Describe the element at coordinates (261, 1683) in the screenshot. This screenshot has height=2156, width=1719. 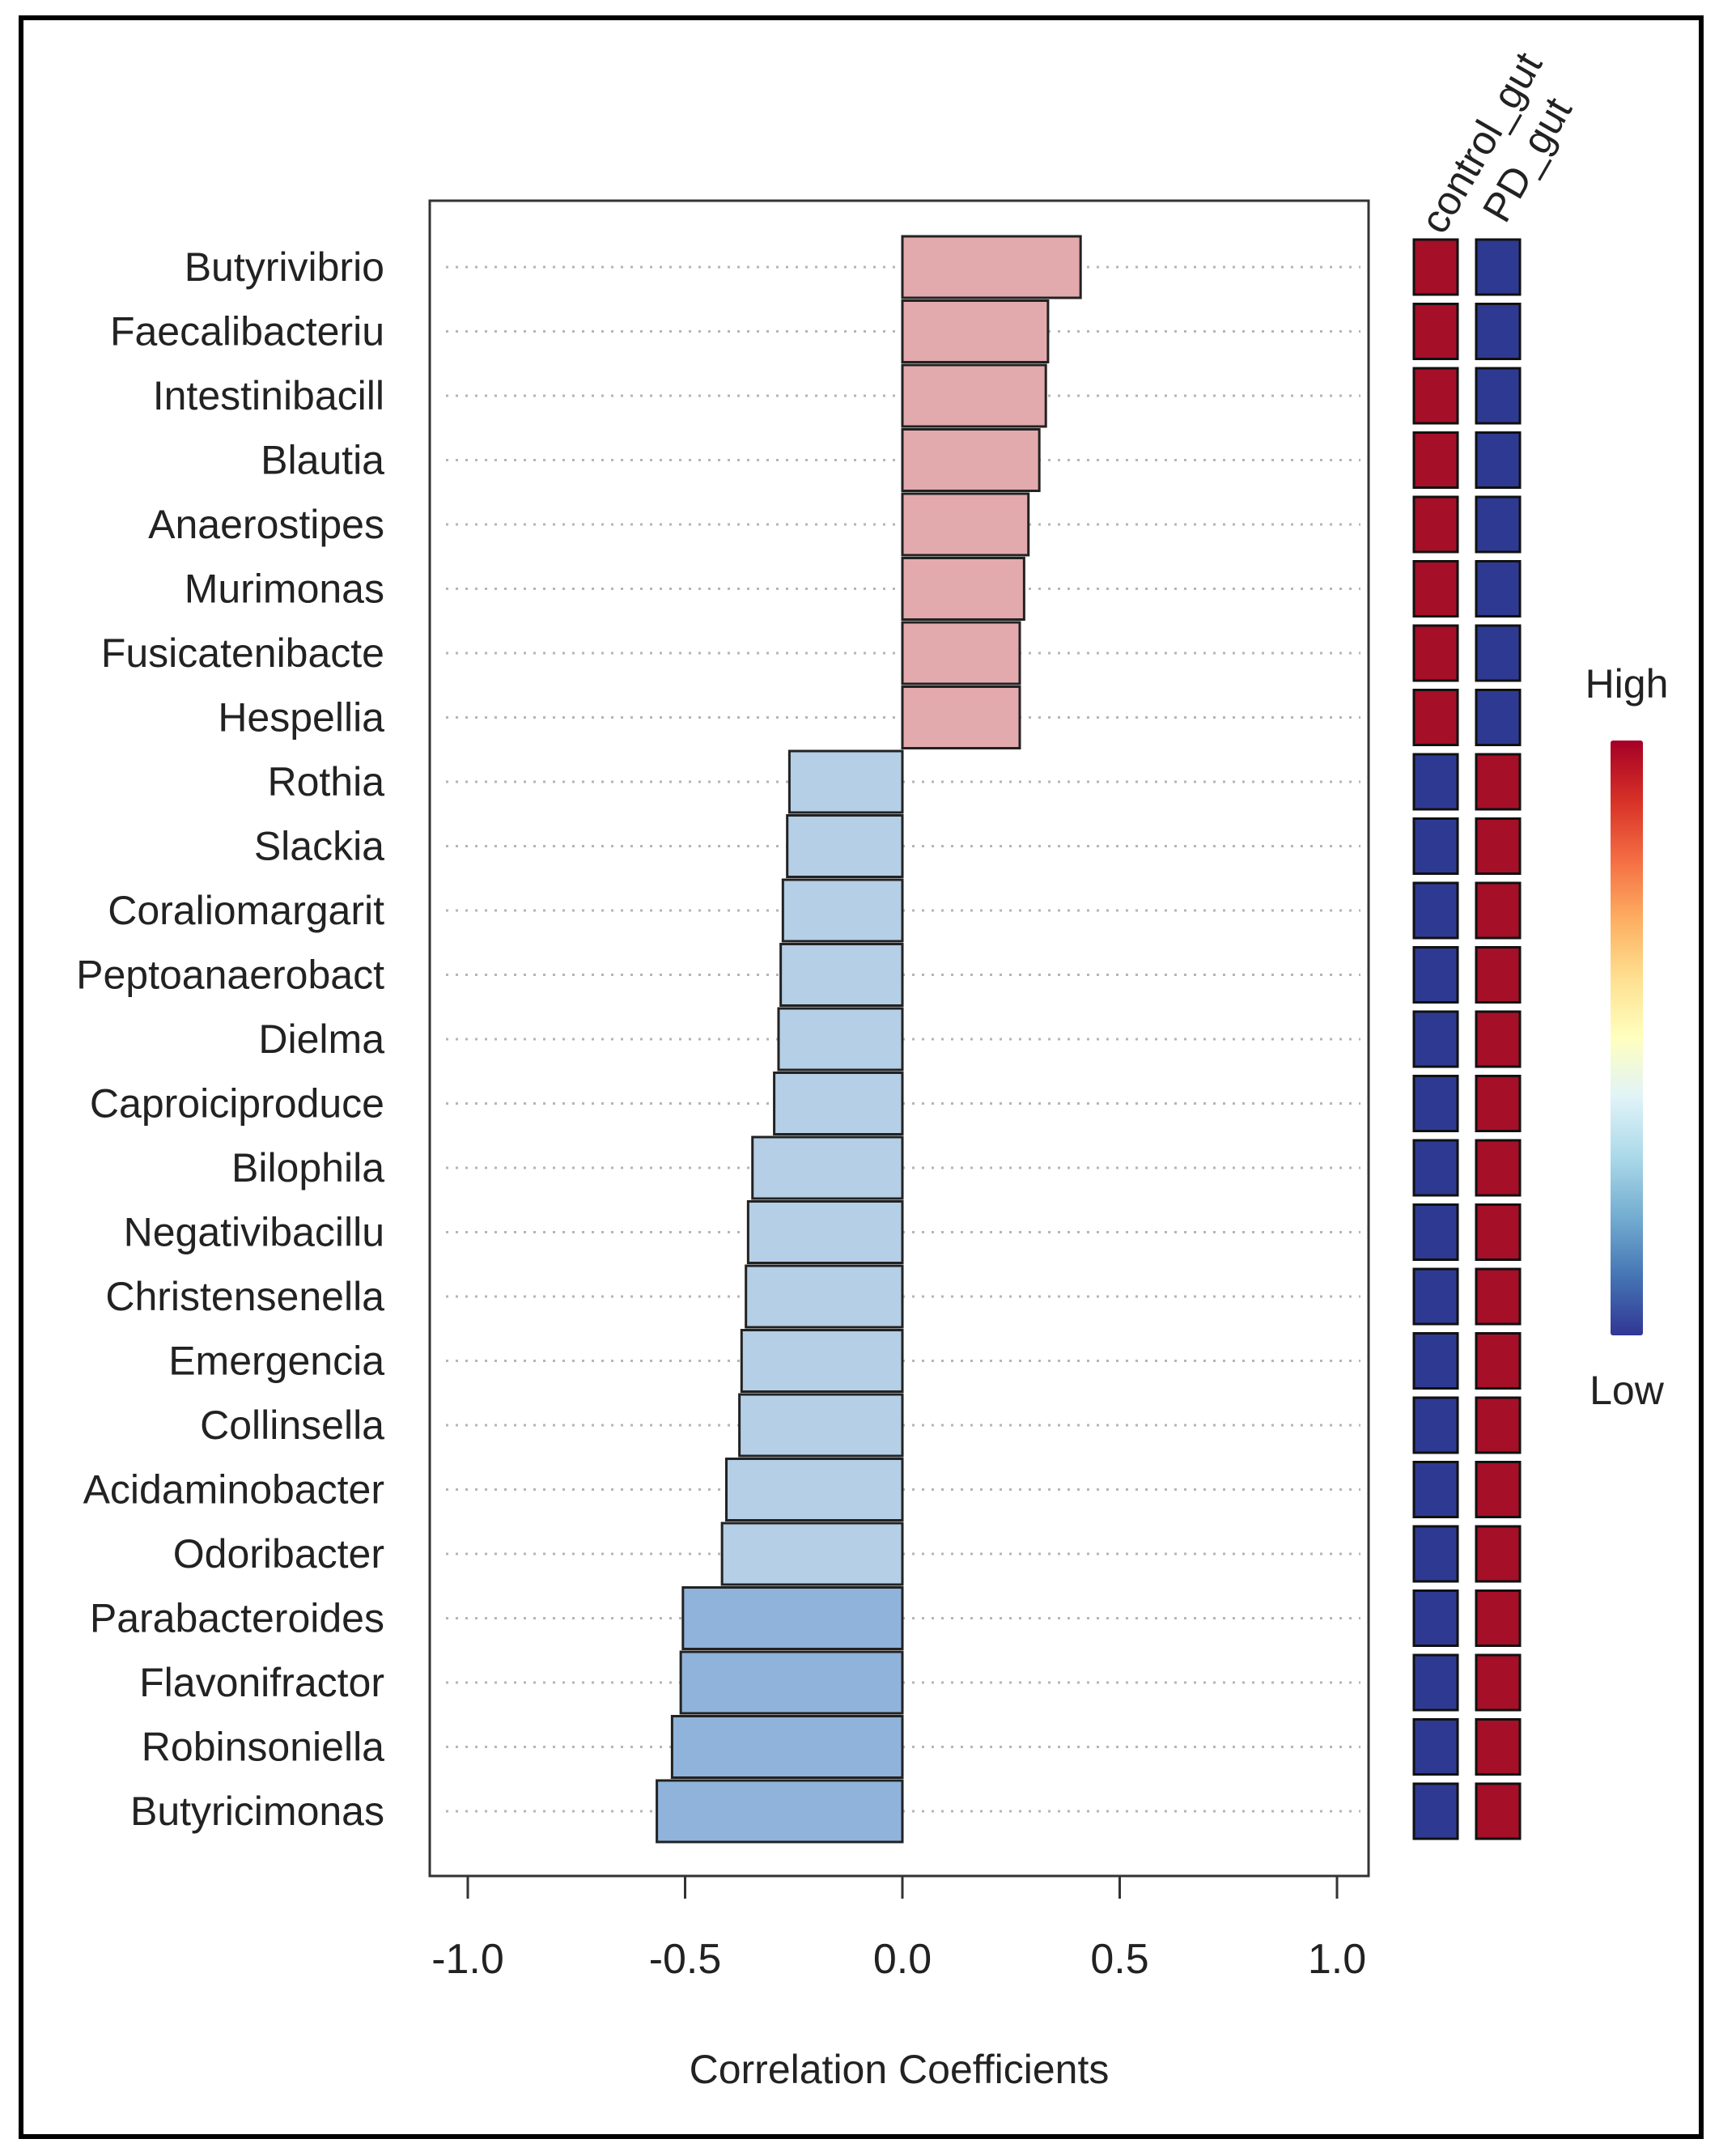
I see `category-label: Flavonifractor` at that location.